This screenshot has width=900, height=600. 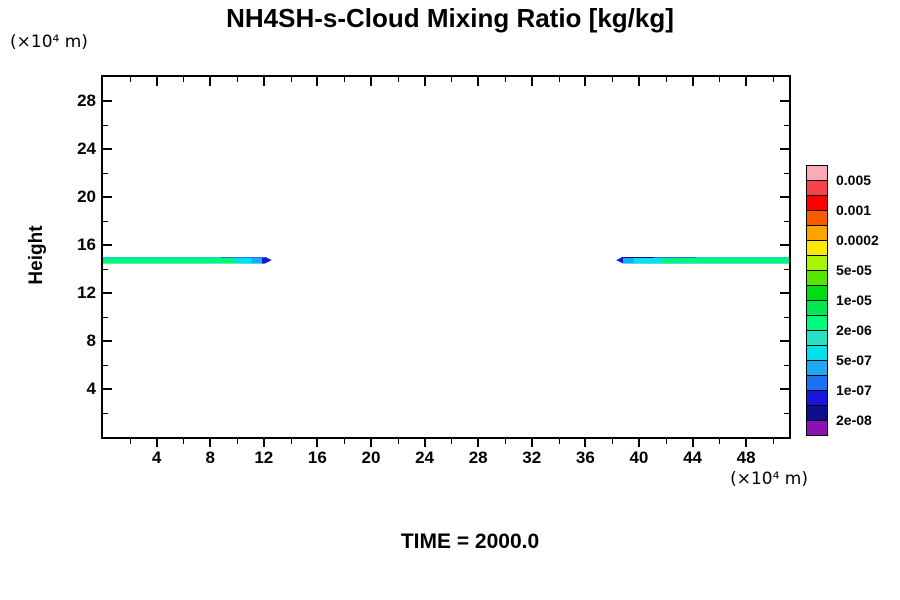 What do you see at coordinates (854, 390) in the screenshot?
I see `colorbar-level-label: 1e-07` at bounding box center [854, 390].